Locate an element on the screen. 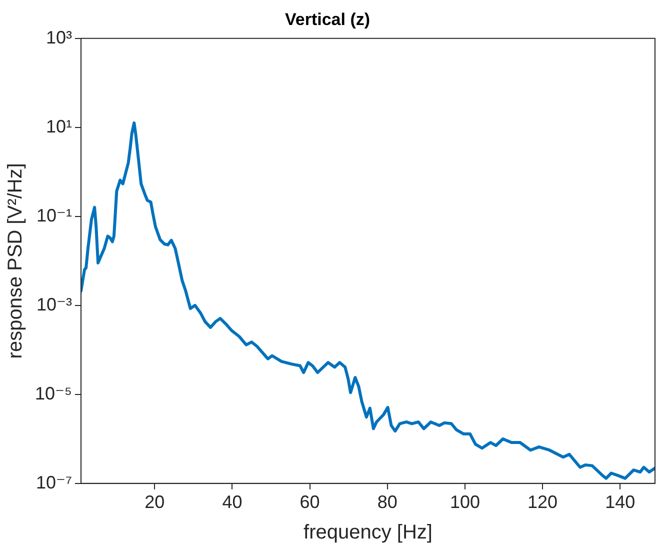 Image resolution: width=657 pixels, height=549 pixels. x-tick-label: 100 is located at coordinates (465, 502).